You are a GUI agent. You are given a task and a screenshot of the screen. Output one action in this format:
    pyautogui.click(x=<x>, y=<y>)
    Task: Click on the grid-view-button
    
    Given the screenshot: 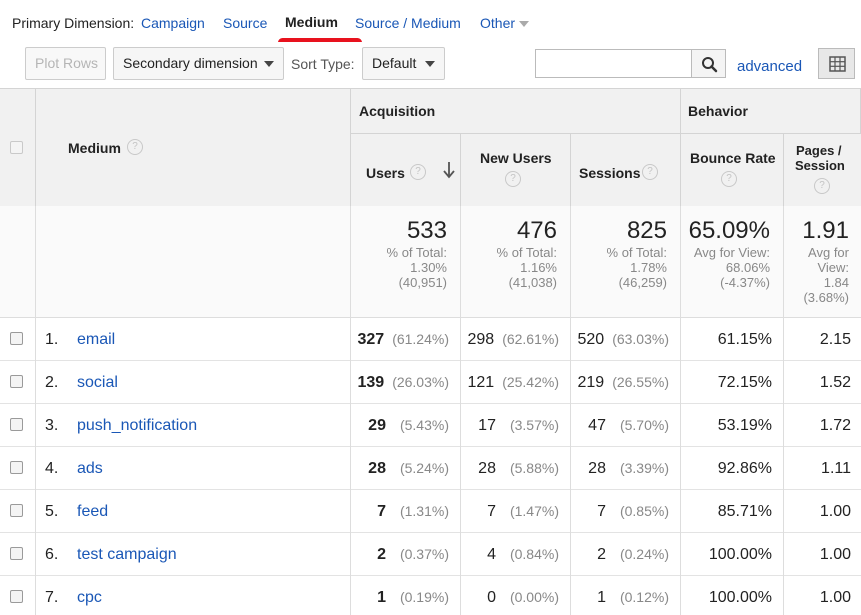 What is the action you would take?
    pyautogui.click(x=836, y=63)
    